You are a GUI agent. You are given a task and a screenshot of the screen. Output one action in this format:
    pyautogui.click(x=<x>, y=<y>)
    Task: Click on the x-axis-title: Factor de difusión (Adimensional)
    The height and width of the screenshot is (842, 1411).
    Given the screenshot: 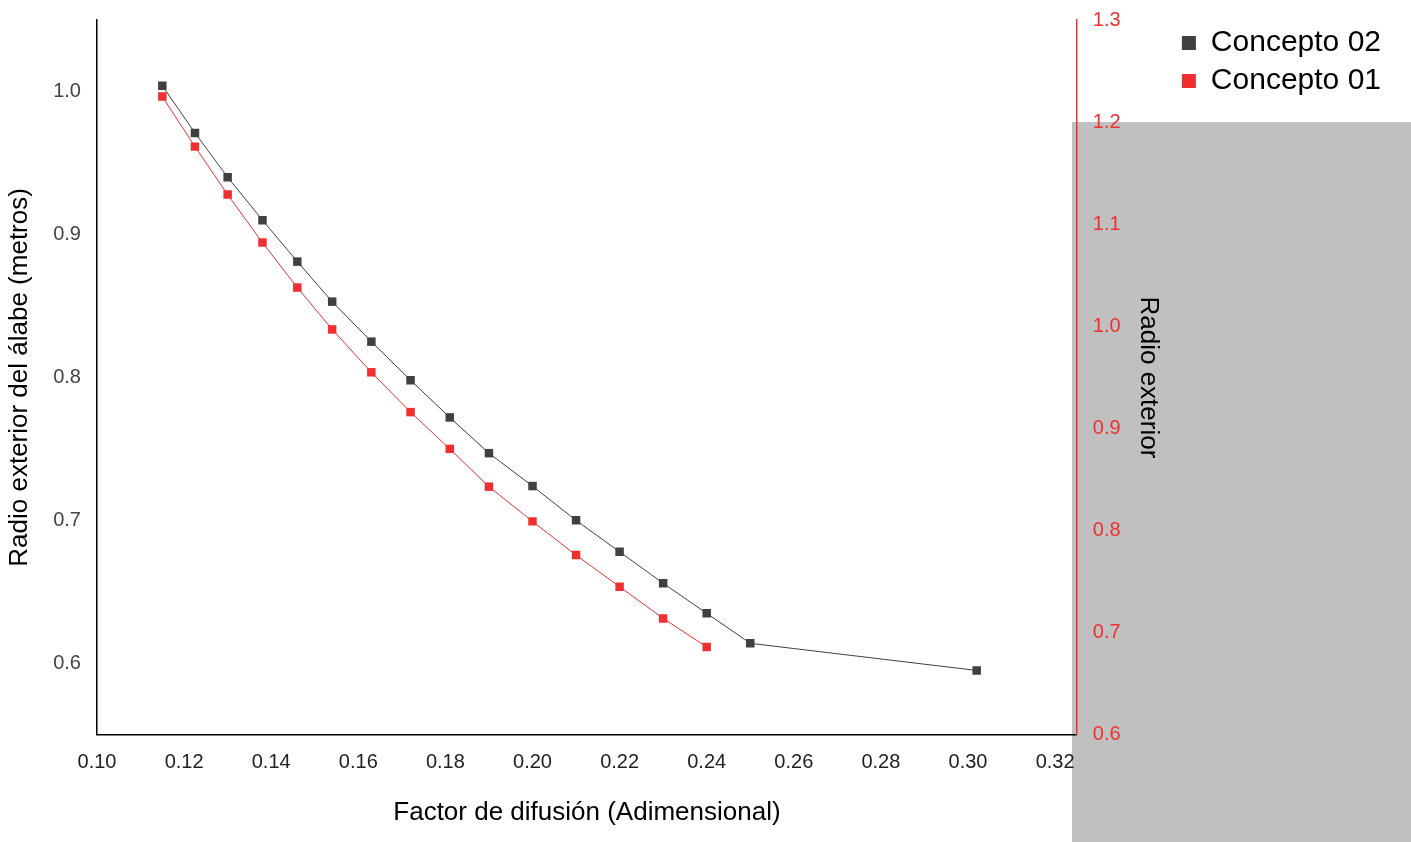 What is the action you would take?
    pyautogui.click(x=587, y=810)
    